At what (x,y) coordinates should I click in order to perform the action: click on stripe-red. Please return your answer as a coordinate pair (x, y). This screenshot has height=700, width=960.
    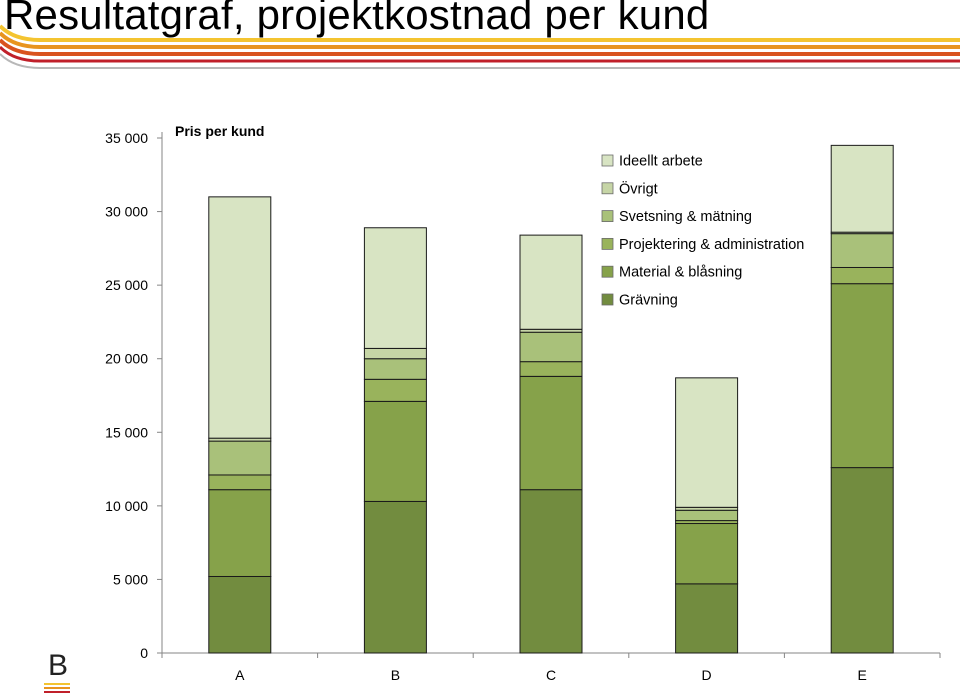
    Looking at the image, I should click on (480, 54).